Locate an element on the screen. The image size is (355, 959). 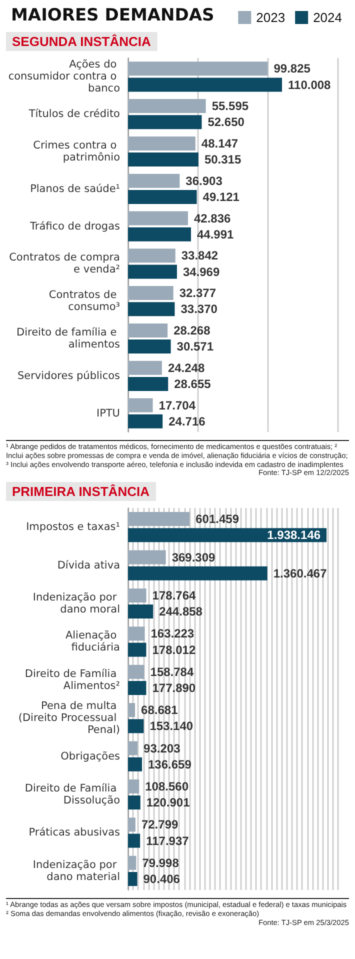
y-tick-label: Títulos de crédito is located at coordinates (74, 114).